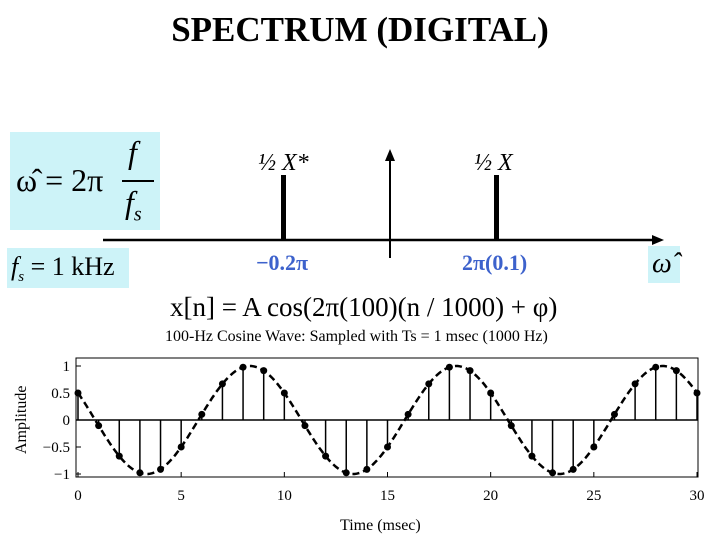 The image size is (720, 540). What do you see at coordinates (138, 181) in the screenshot?
I see `fraction-bar` at bounding box center [138, 181].